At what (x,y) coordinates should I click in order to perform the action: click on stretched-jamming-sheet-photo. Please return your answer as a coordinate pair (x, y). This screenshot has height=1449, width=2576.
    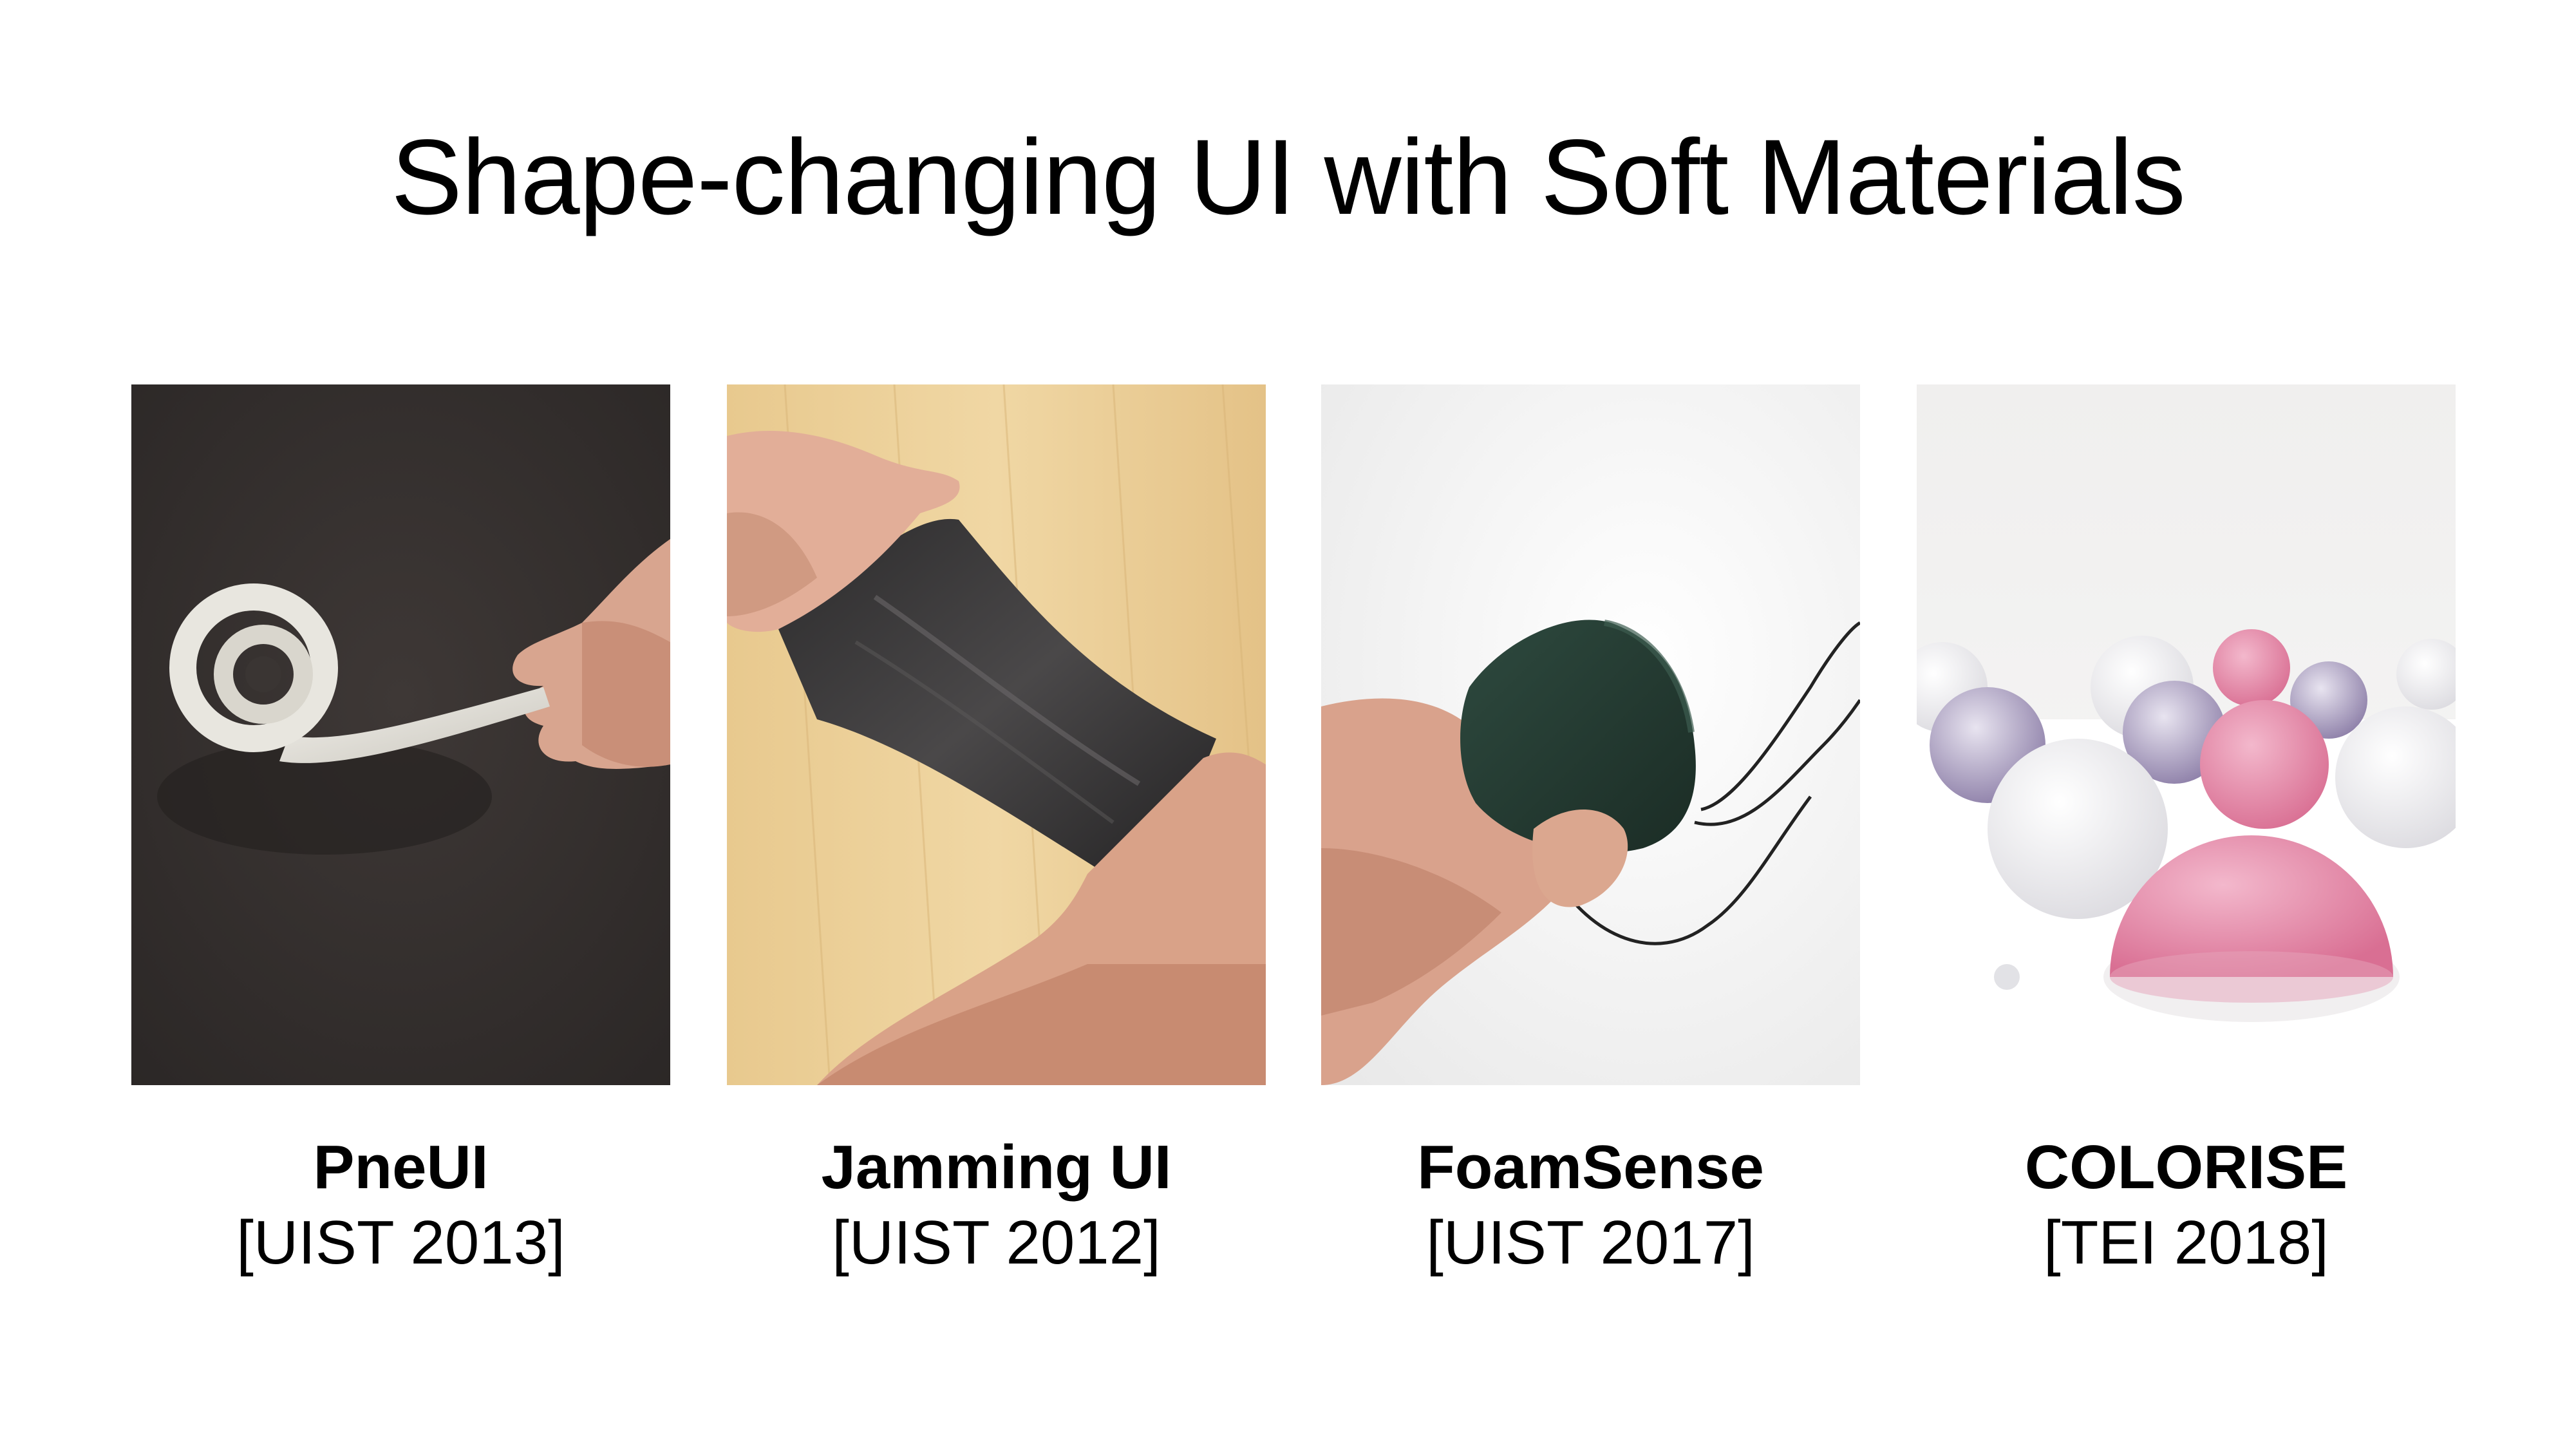
    Looking at the image, I should click on (996, 734).